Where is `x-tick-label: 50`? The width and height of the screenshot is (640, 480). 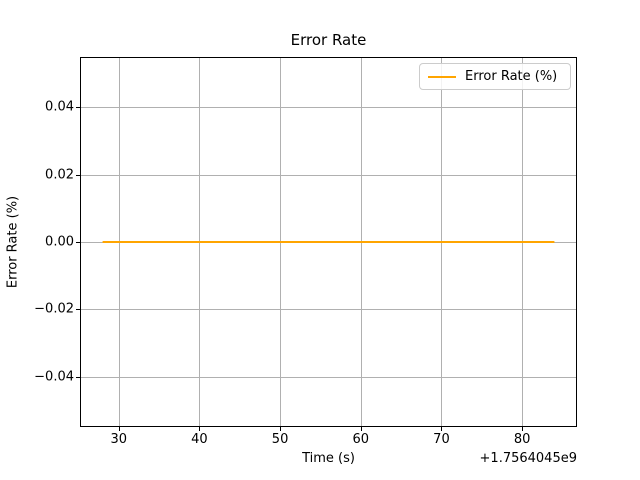
x-tick-label: 50 is located at coordinates (280, 439).